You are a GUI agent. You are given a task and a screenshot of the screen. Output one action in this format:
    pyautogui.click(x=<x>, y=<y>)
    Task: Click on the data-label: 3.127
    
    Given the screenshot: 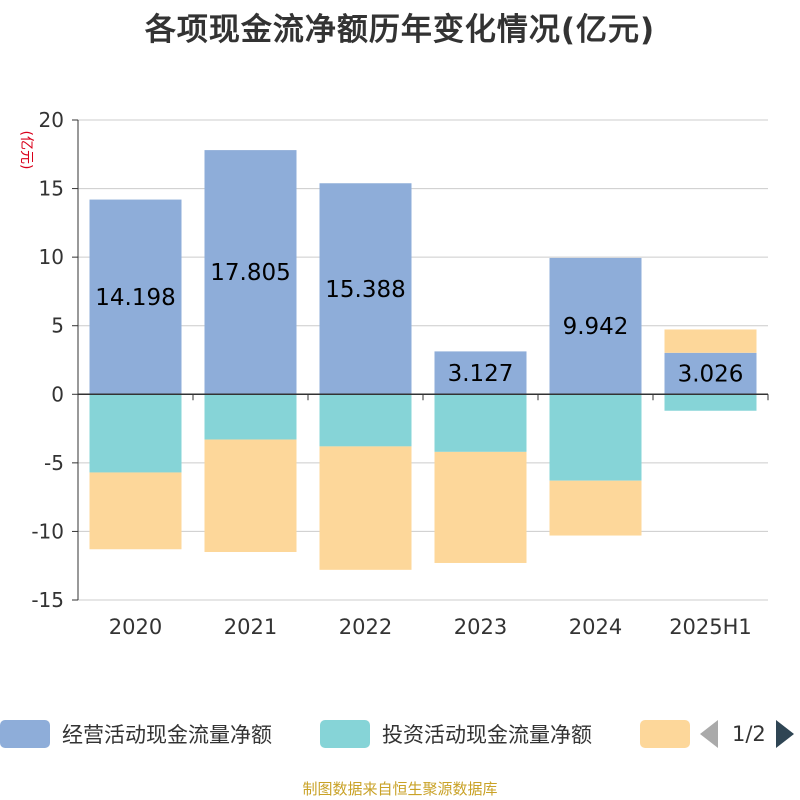 What is the action you would take?
    pyautogui.click(x=481, y=374)
    